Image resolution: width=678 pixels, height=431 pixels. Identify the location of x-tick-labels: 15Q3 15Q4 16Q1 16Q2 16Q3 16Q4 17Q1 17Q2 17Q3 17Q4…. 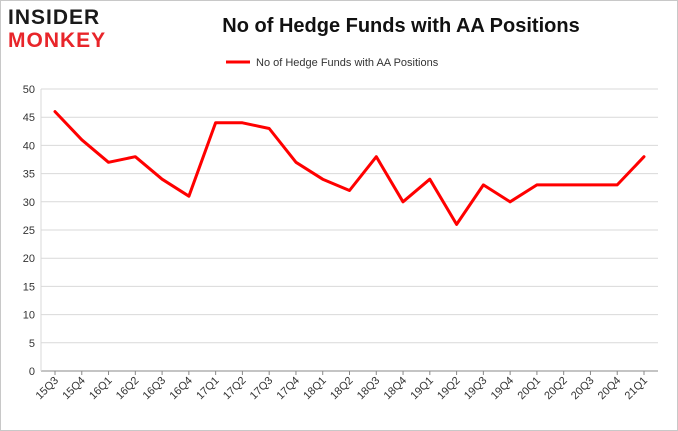
(342, 389).